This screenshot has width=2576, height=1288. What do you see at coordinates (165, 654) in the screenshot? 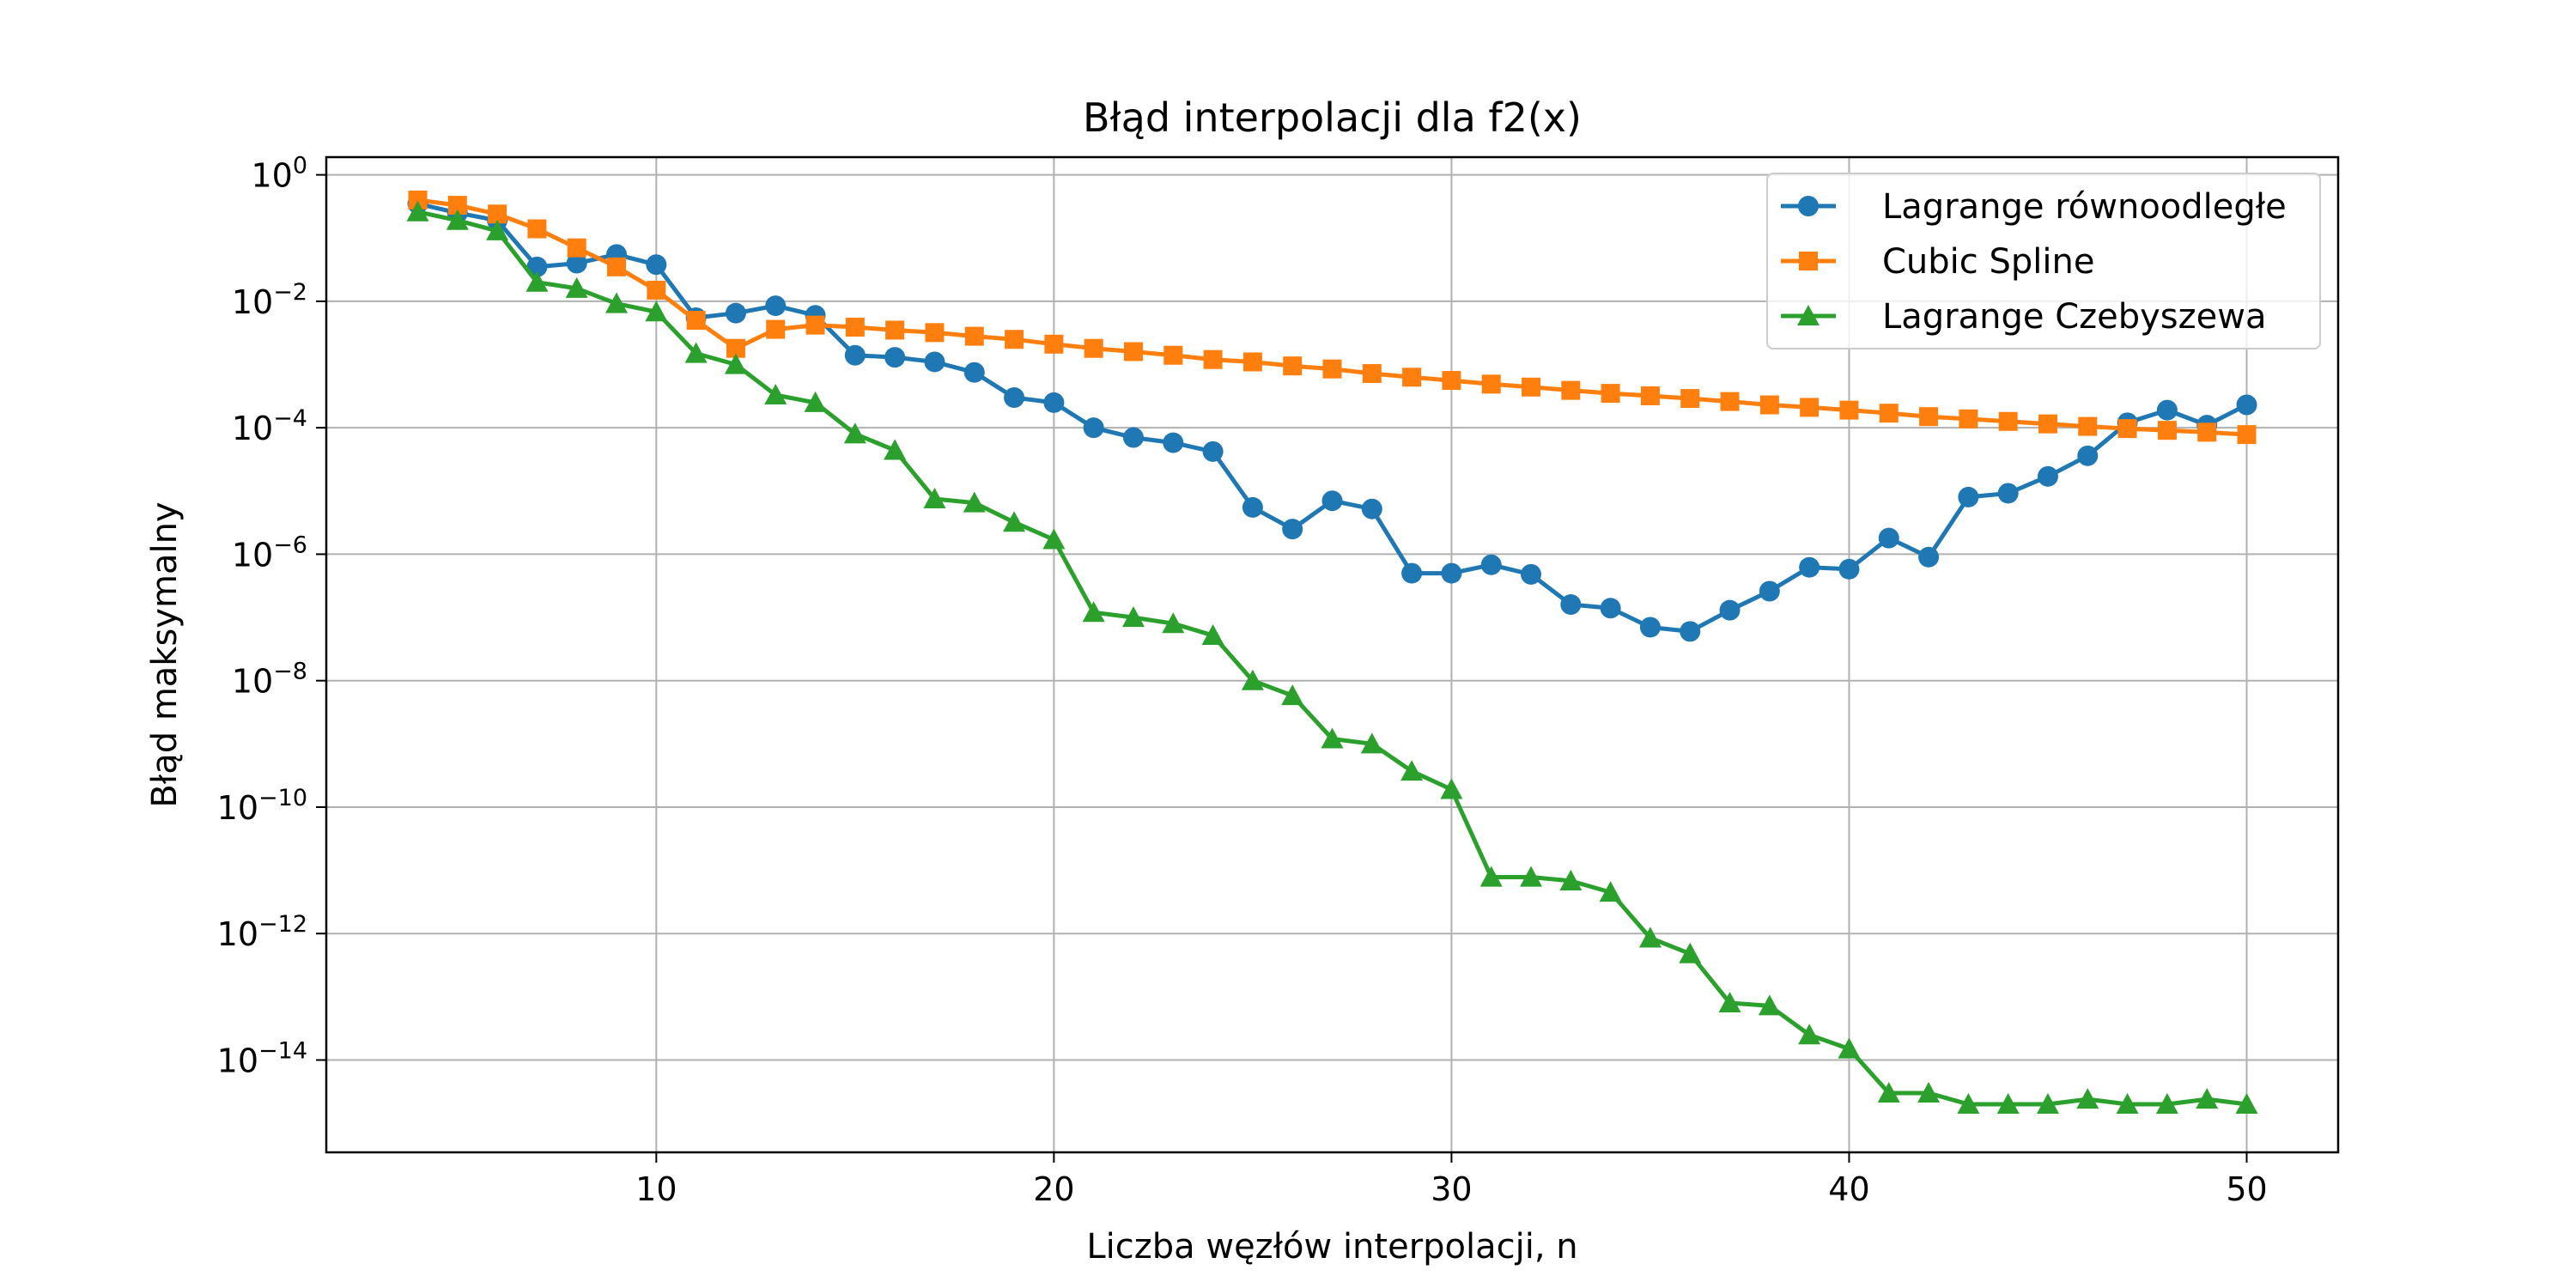
I see `y-axis-label: Błąd maksymalny` at bounding box center [165, 654].